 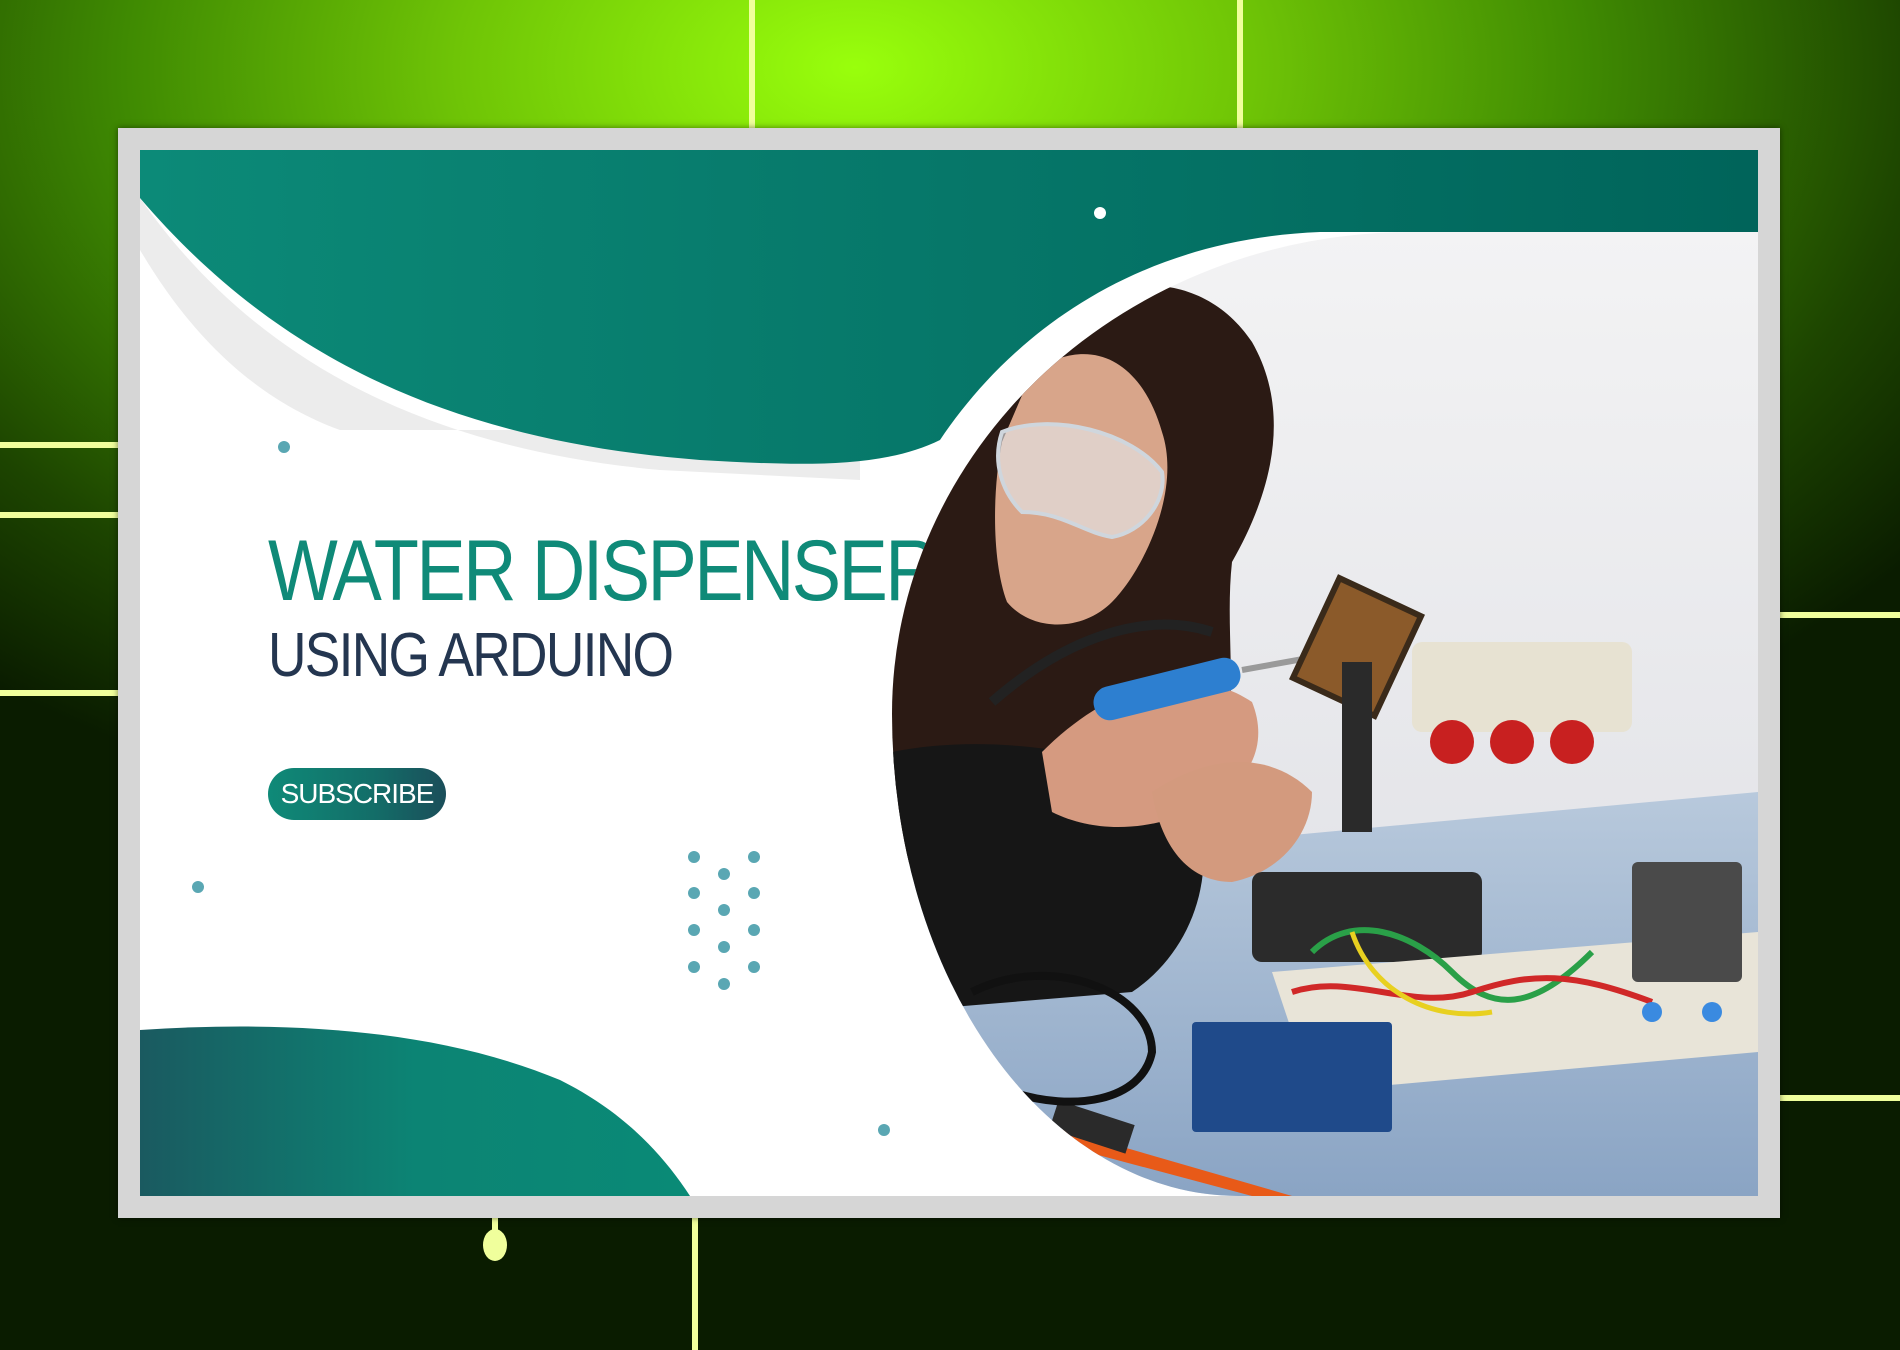 What do you see at coordinates (603, 571) in the screenshot?
I see `video-title: WATER DISPENSER` at bounding box center [603, 571].